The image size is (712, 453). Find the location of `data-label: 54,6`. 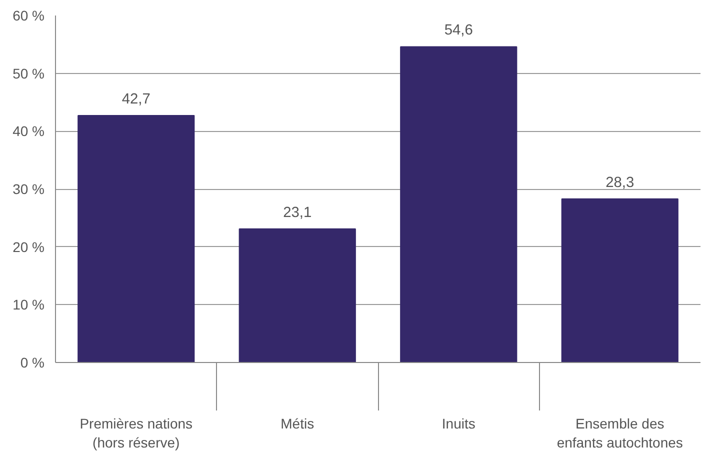

data-label: 54,6 is located at coordinates (458, 30).